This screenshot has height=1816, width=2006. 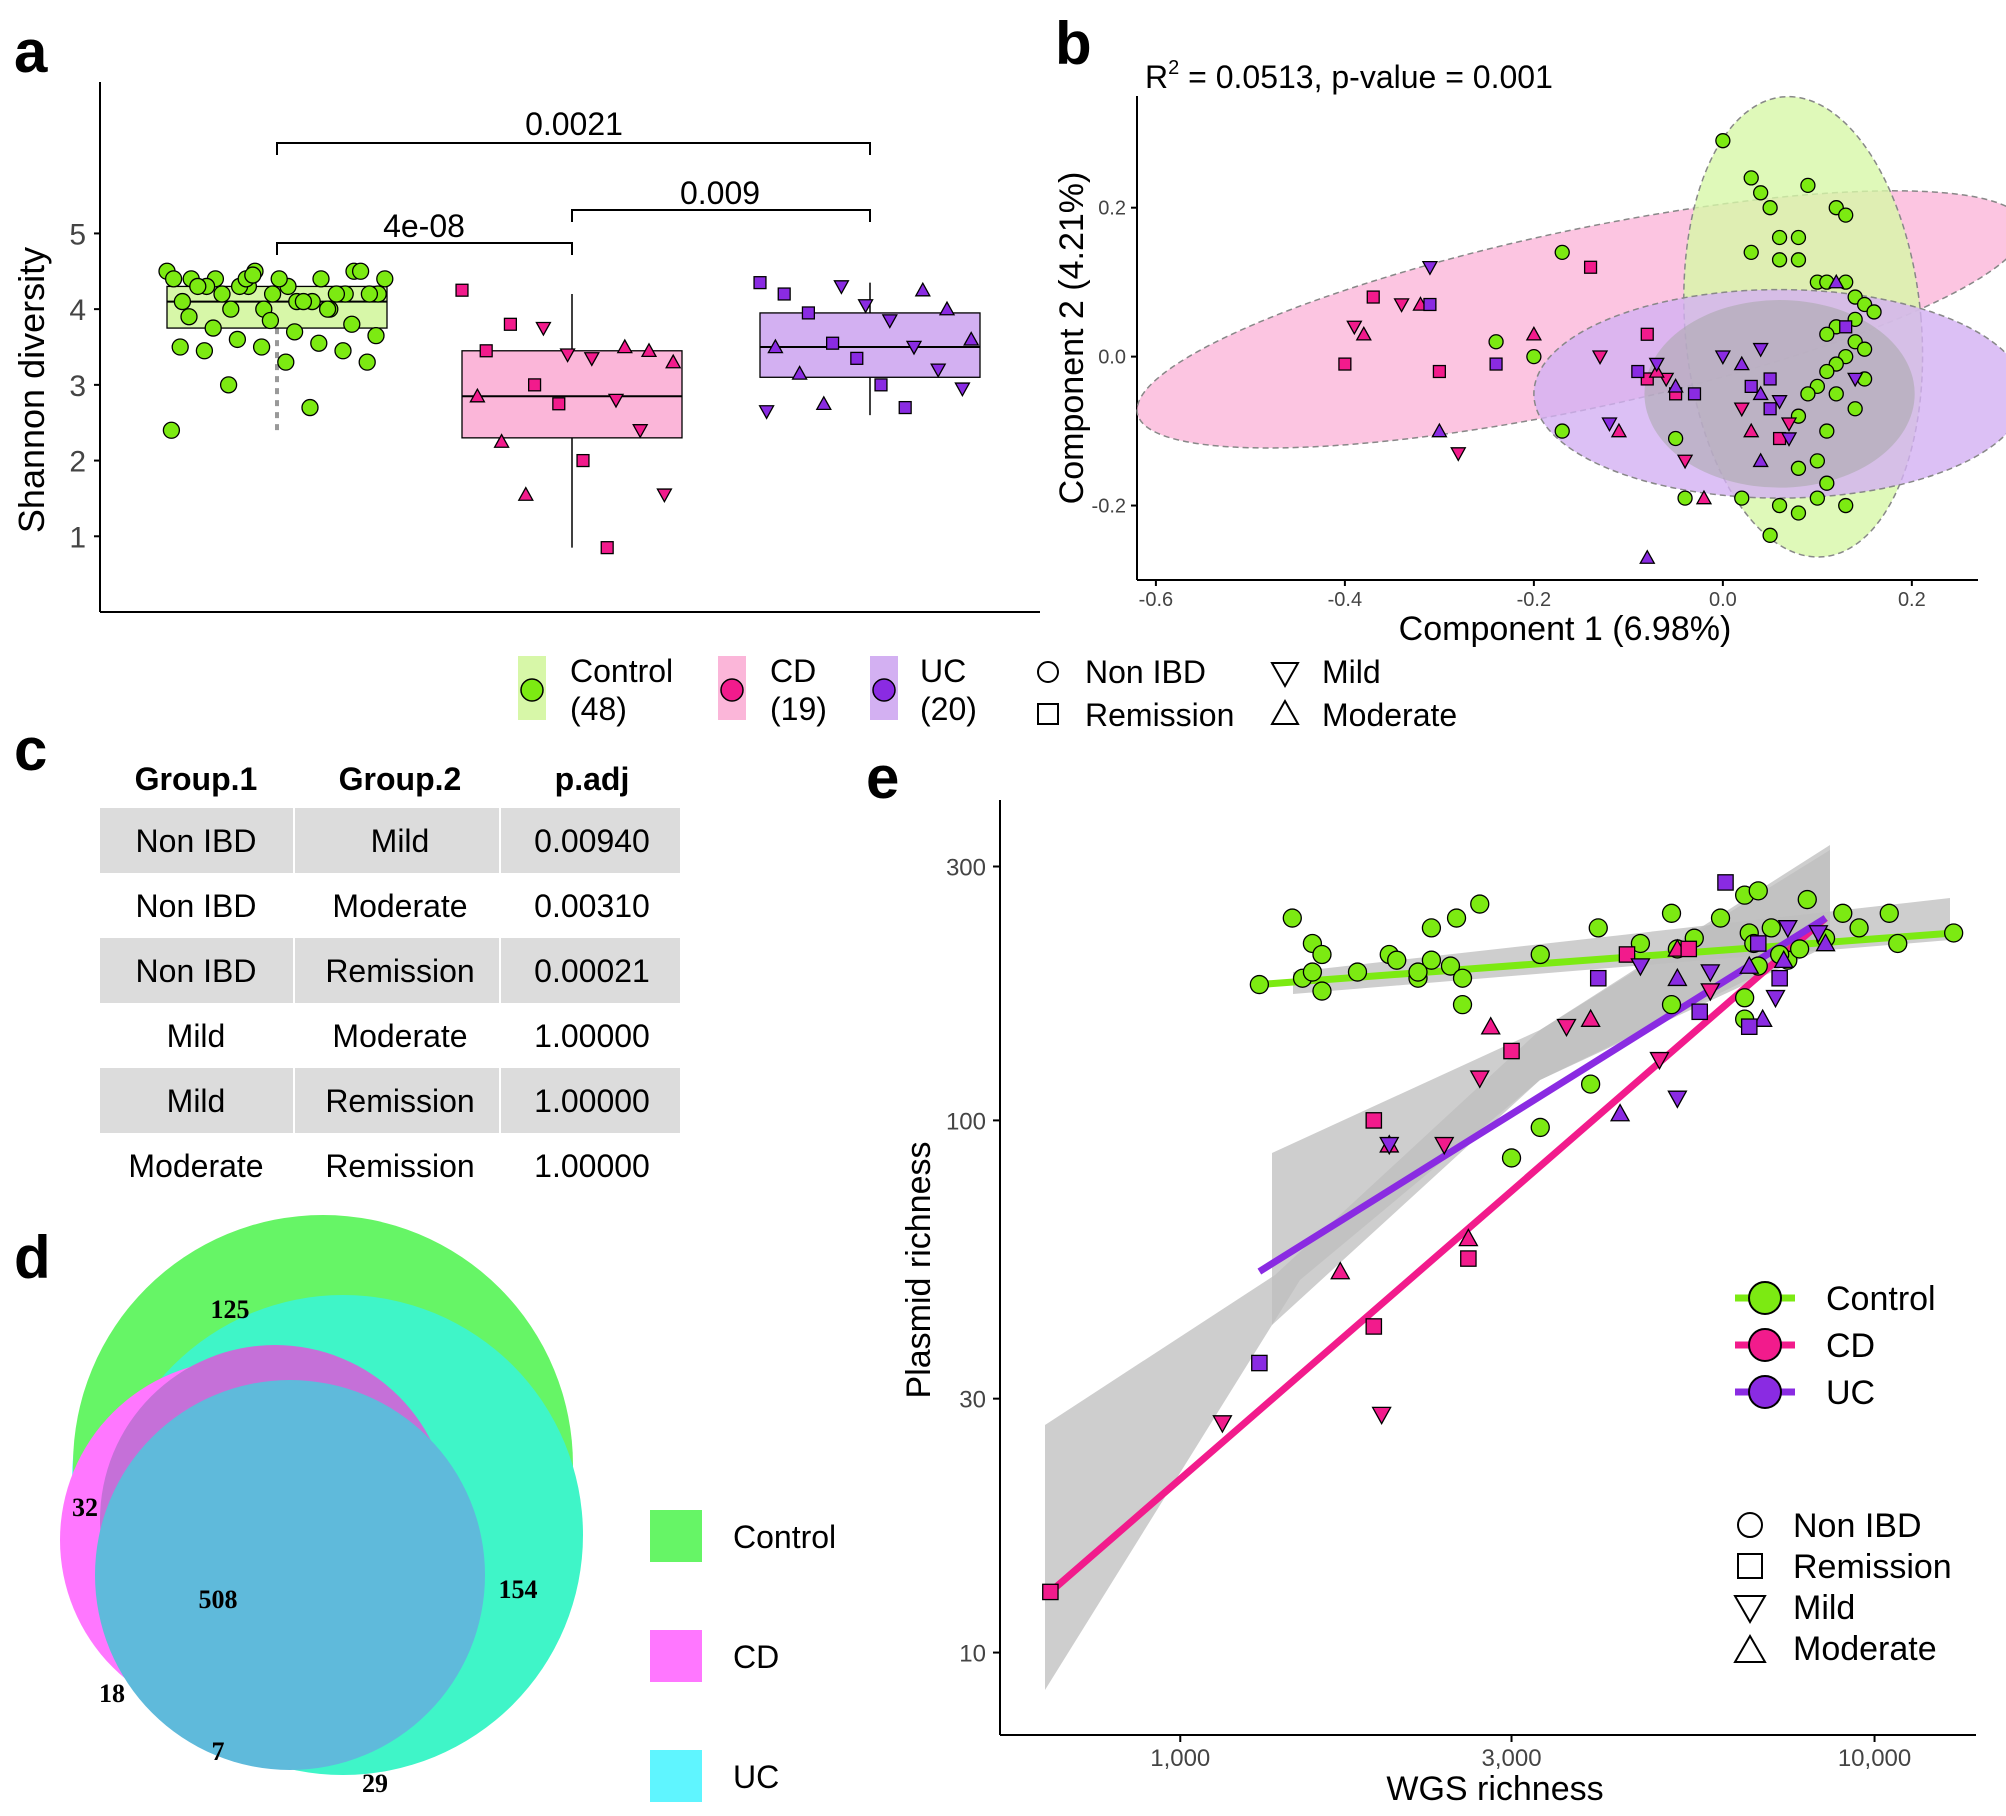 What do you see at coordinates (1874, 1758) in the screenshot?
I see `x-tick-label: 10,000` at bounding box center [1874, 1758].